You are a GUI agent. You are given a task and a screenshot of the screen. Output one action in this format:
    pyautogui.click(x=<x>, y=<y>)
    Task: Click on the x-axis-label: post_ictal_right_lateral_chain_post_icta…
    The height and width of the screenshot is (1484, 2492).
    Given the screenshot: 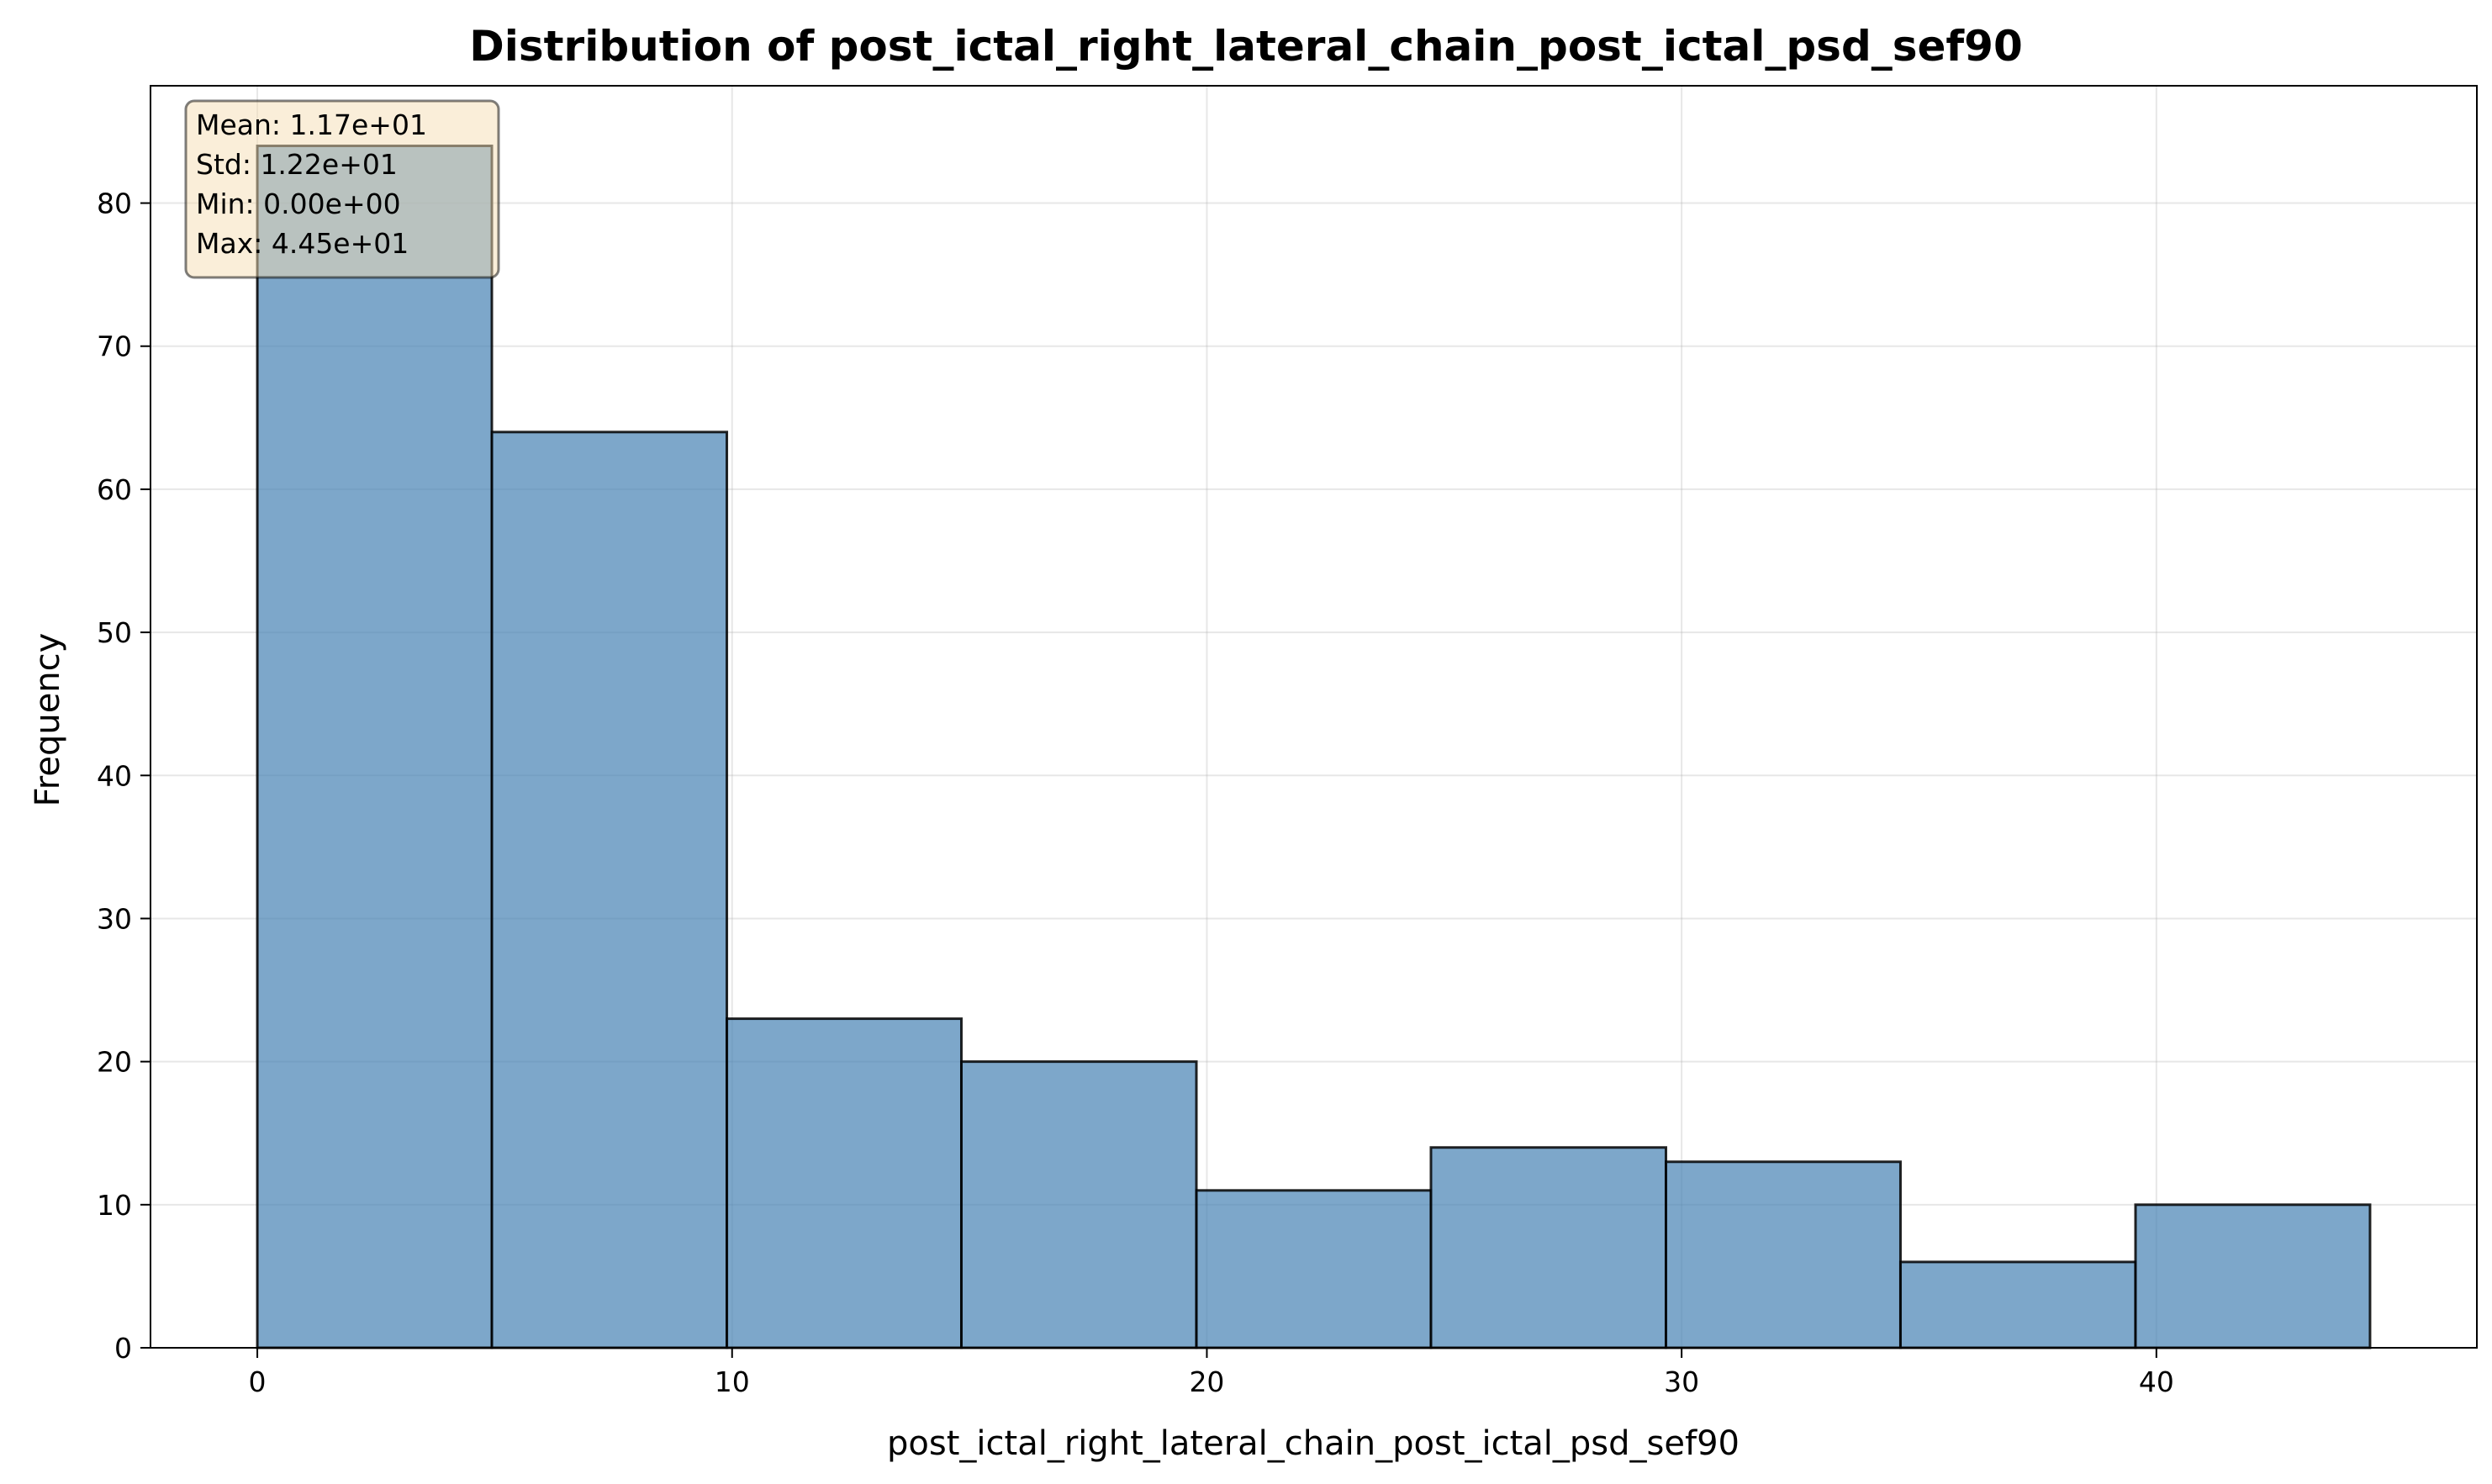 What is the action you would take?
    pyautogui.click(x=1313, y=1443)
    